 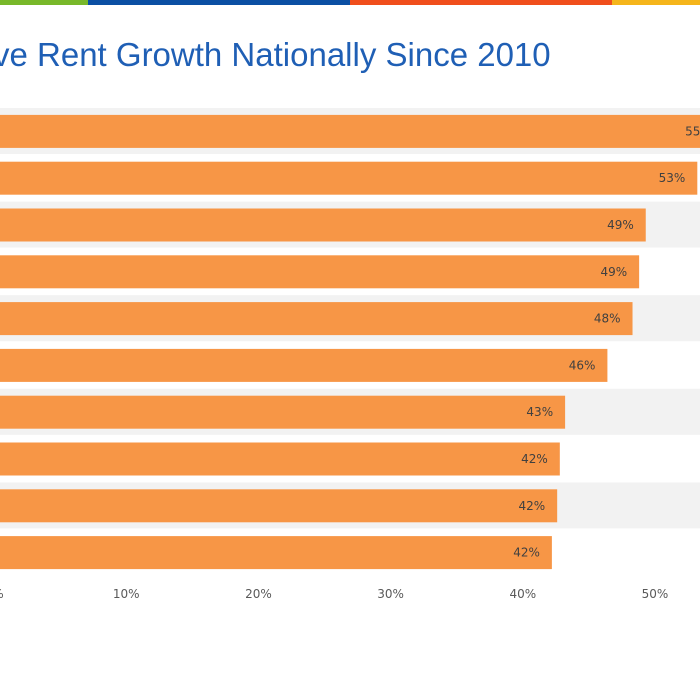 I want to click on bar-data-label: 48%, so click(x=607, y=319).